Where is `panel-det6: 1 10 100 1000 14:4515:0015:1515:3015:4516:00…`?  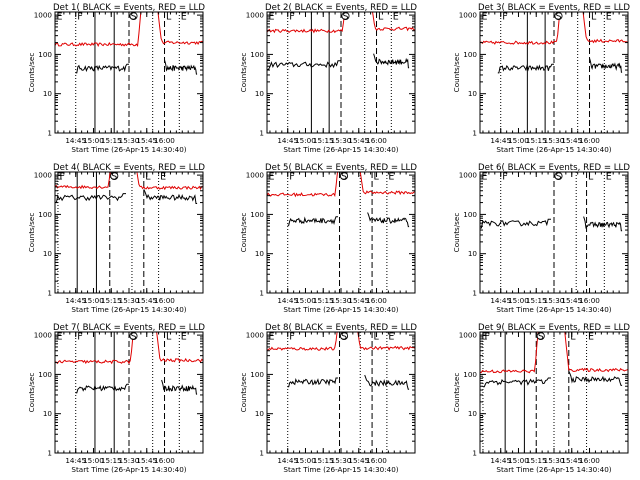 panel-det6: 1 10 100 1000 14:4515:0015:1515:3015:4516:00… is located at coordinates (541, 238).